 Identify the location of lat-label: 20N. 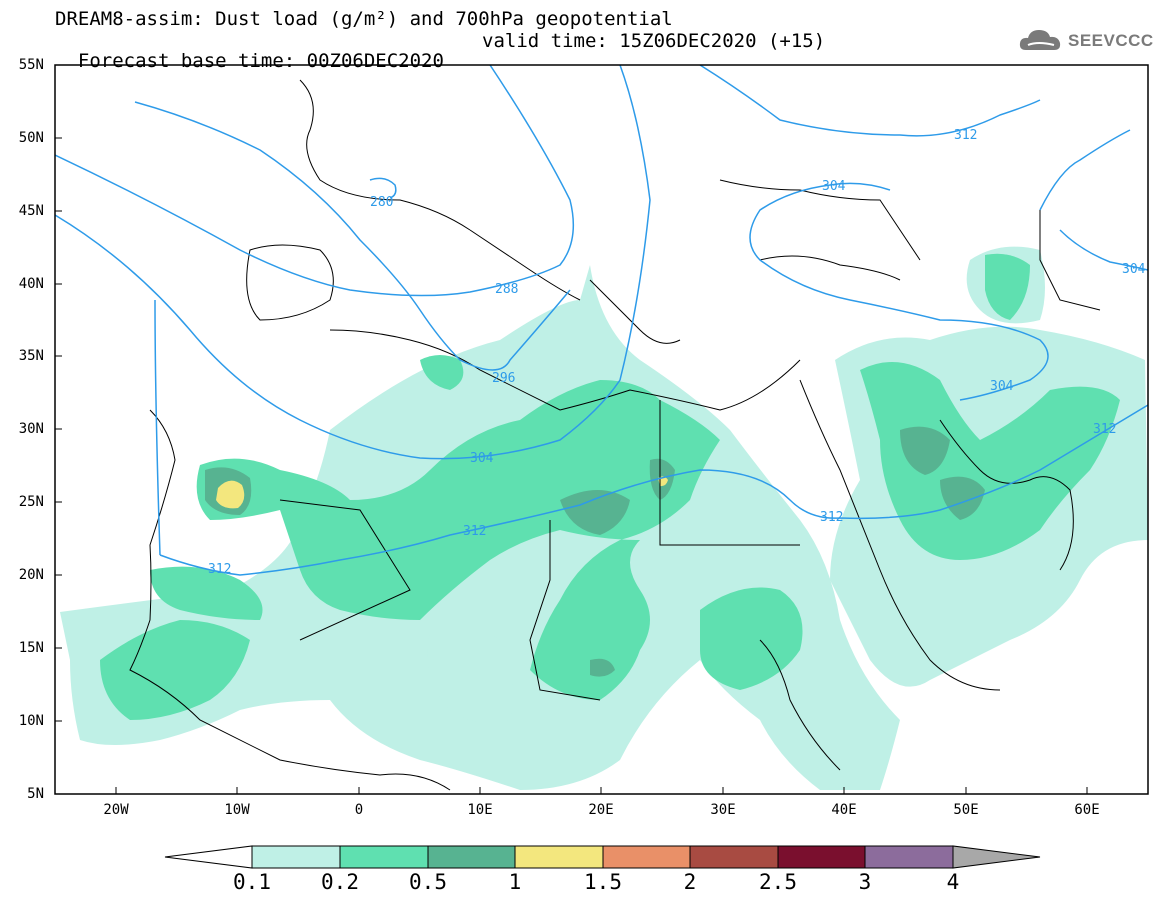
(31, 575).